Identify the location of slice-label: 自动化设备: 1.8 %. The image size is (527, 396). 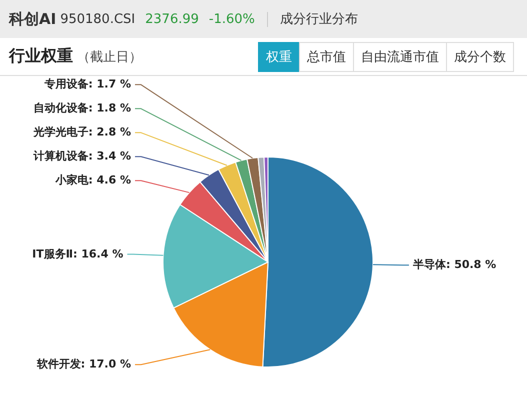
(82, 108).